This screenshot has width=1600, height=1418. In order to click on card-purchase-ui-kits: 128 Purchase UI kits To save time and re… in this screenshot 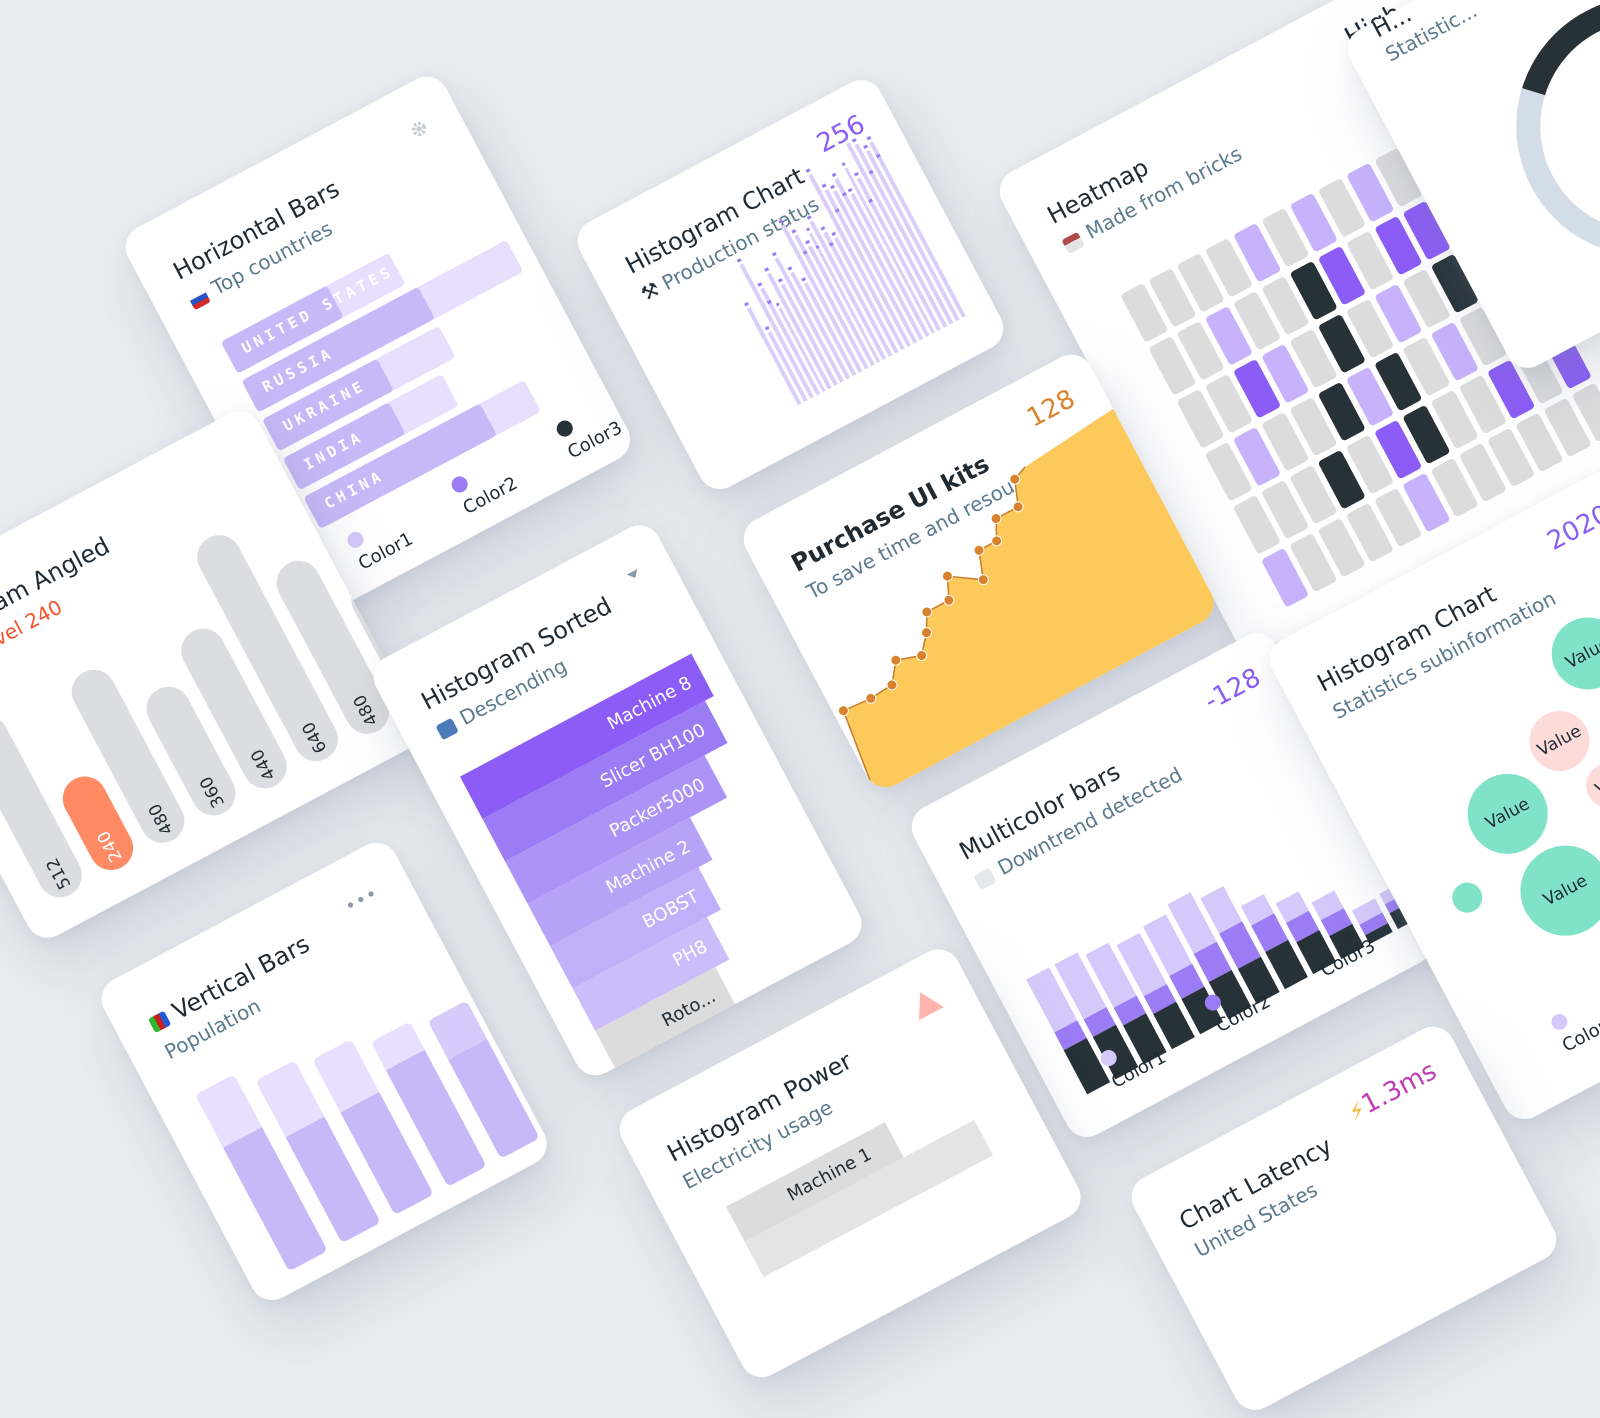, I will do `click(979, 570)`.